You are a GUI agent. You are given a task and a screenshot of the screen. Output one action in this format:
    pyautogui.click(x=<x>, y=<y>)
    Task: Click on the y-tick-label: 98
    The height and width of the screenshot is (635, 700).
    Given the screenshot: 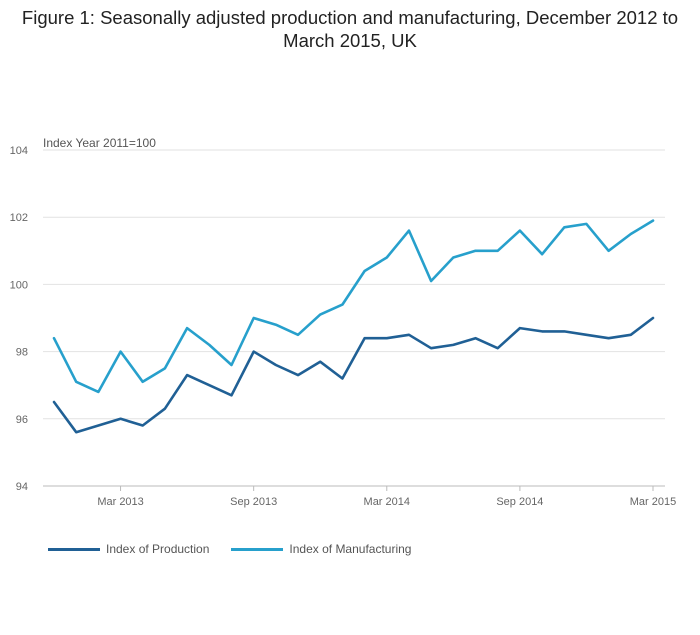 What is the action you would take?
    pyautogui.click(x=22, y=353)
    